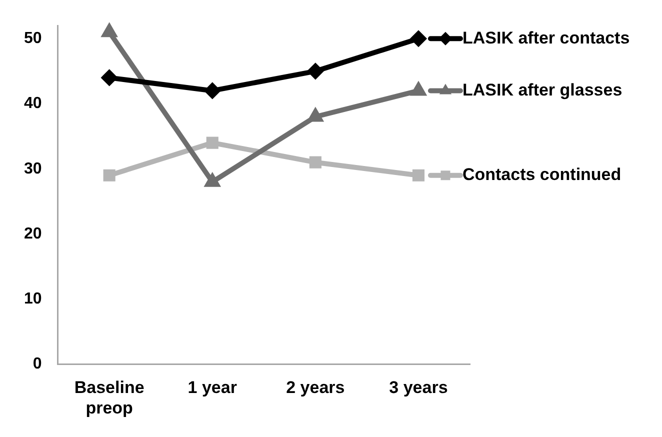  What do you see at coordinates (213, 388) in the screenshot?
I see `x-tick-label: 1 year` at bounding box center [213, 388].